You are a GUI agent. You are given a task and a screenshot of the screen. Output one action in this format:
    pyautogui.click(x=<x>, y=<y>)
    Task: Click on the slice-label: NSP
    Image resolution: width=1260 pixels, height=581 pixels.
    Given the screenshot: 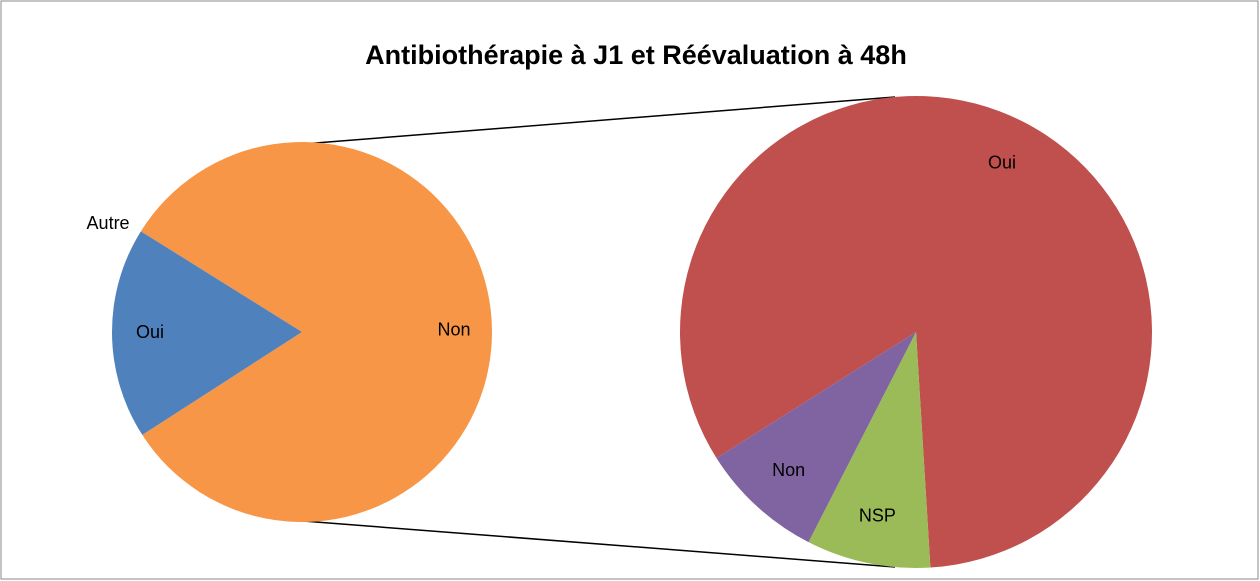 What is the action you would take?
    pyautogui.click(x=877, y=516)
    